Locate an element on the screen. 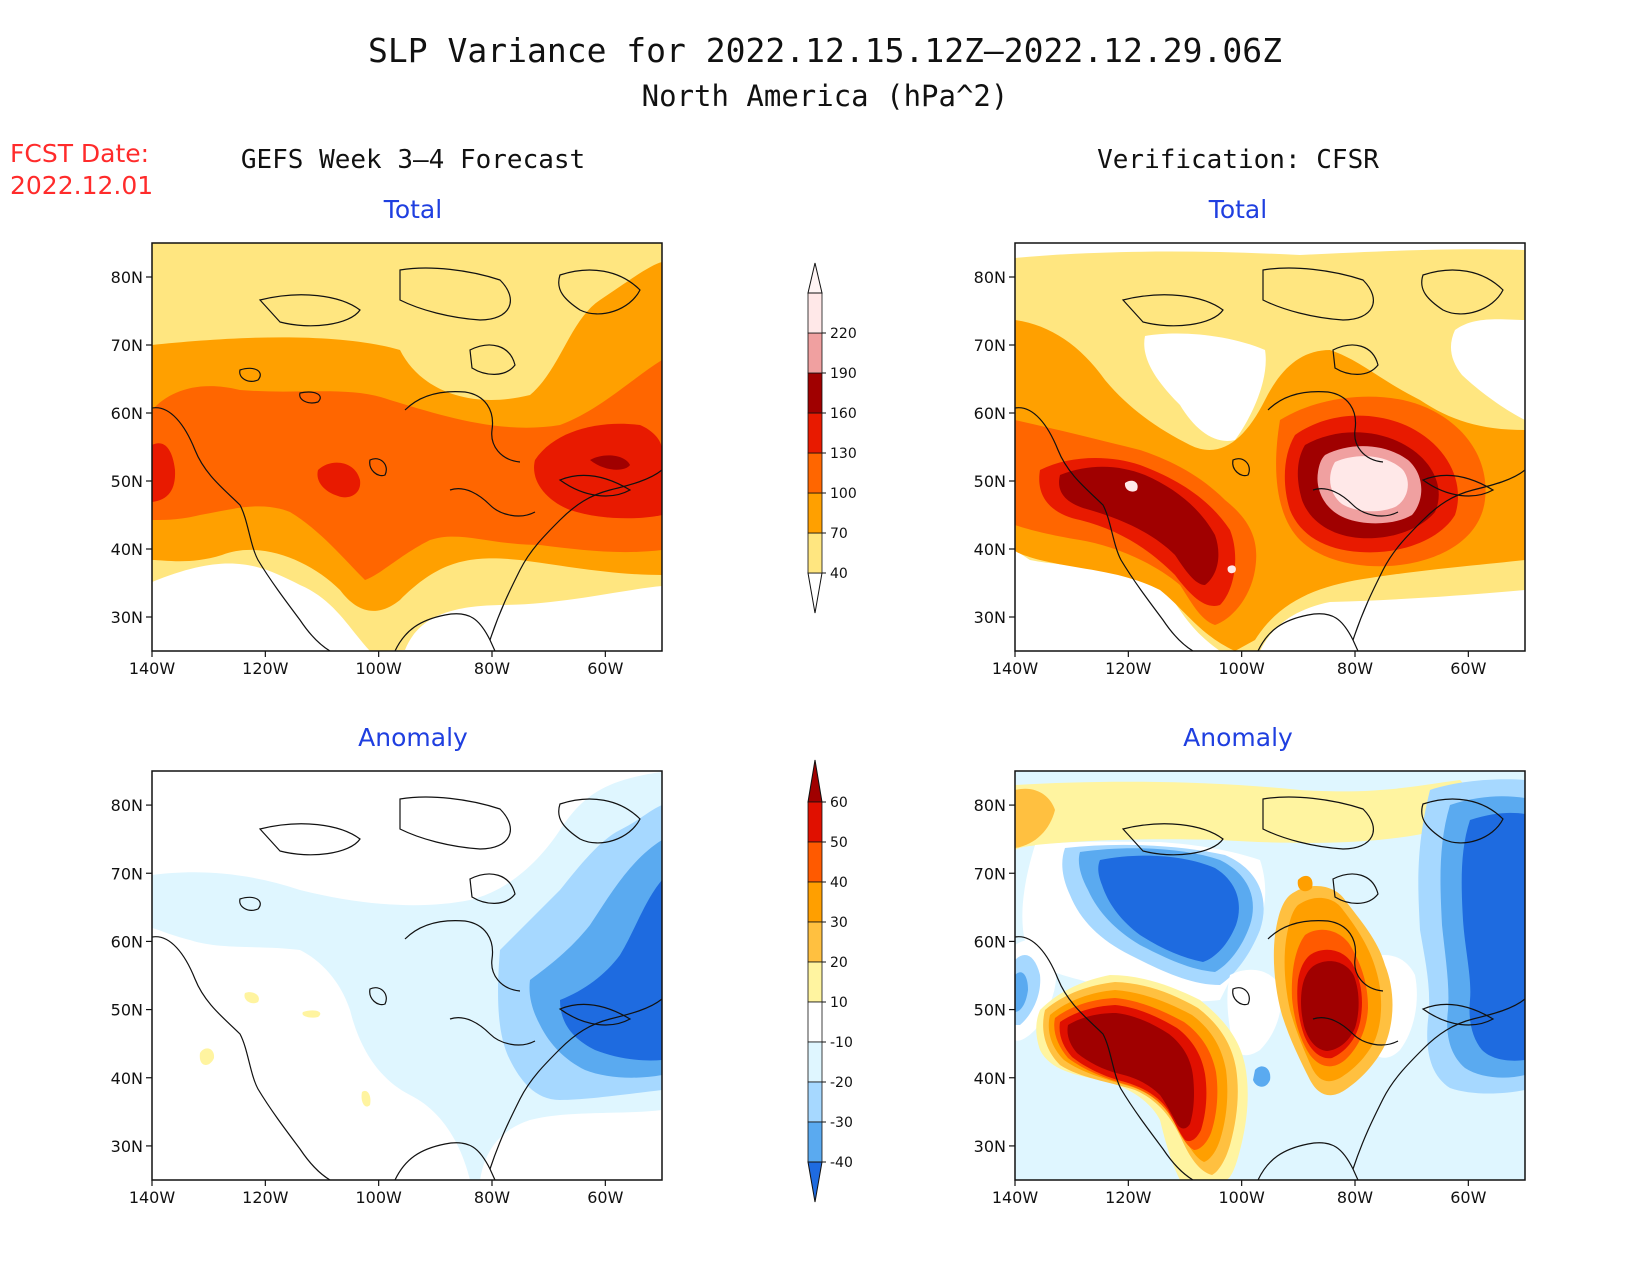 Image resolution: width=1650 pixels, height=1275 pixels. colorbar-total-label: 160 is located at coordinates (843, 414).